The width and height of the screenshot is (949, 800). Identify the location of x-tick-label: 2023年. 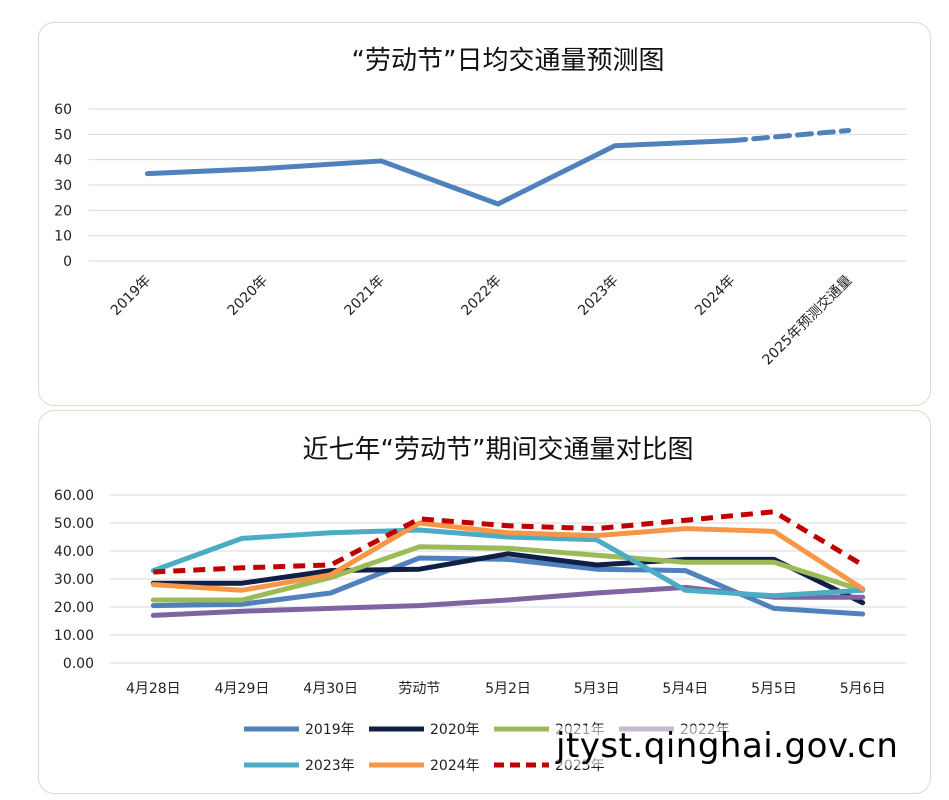
(598, 296).